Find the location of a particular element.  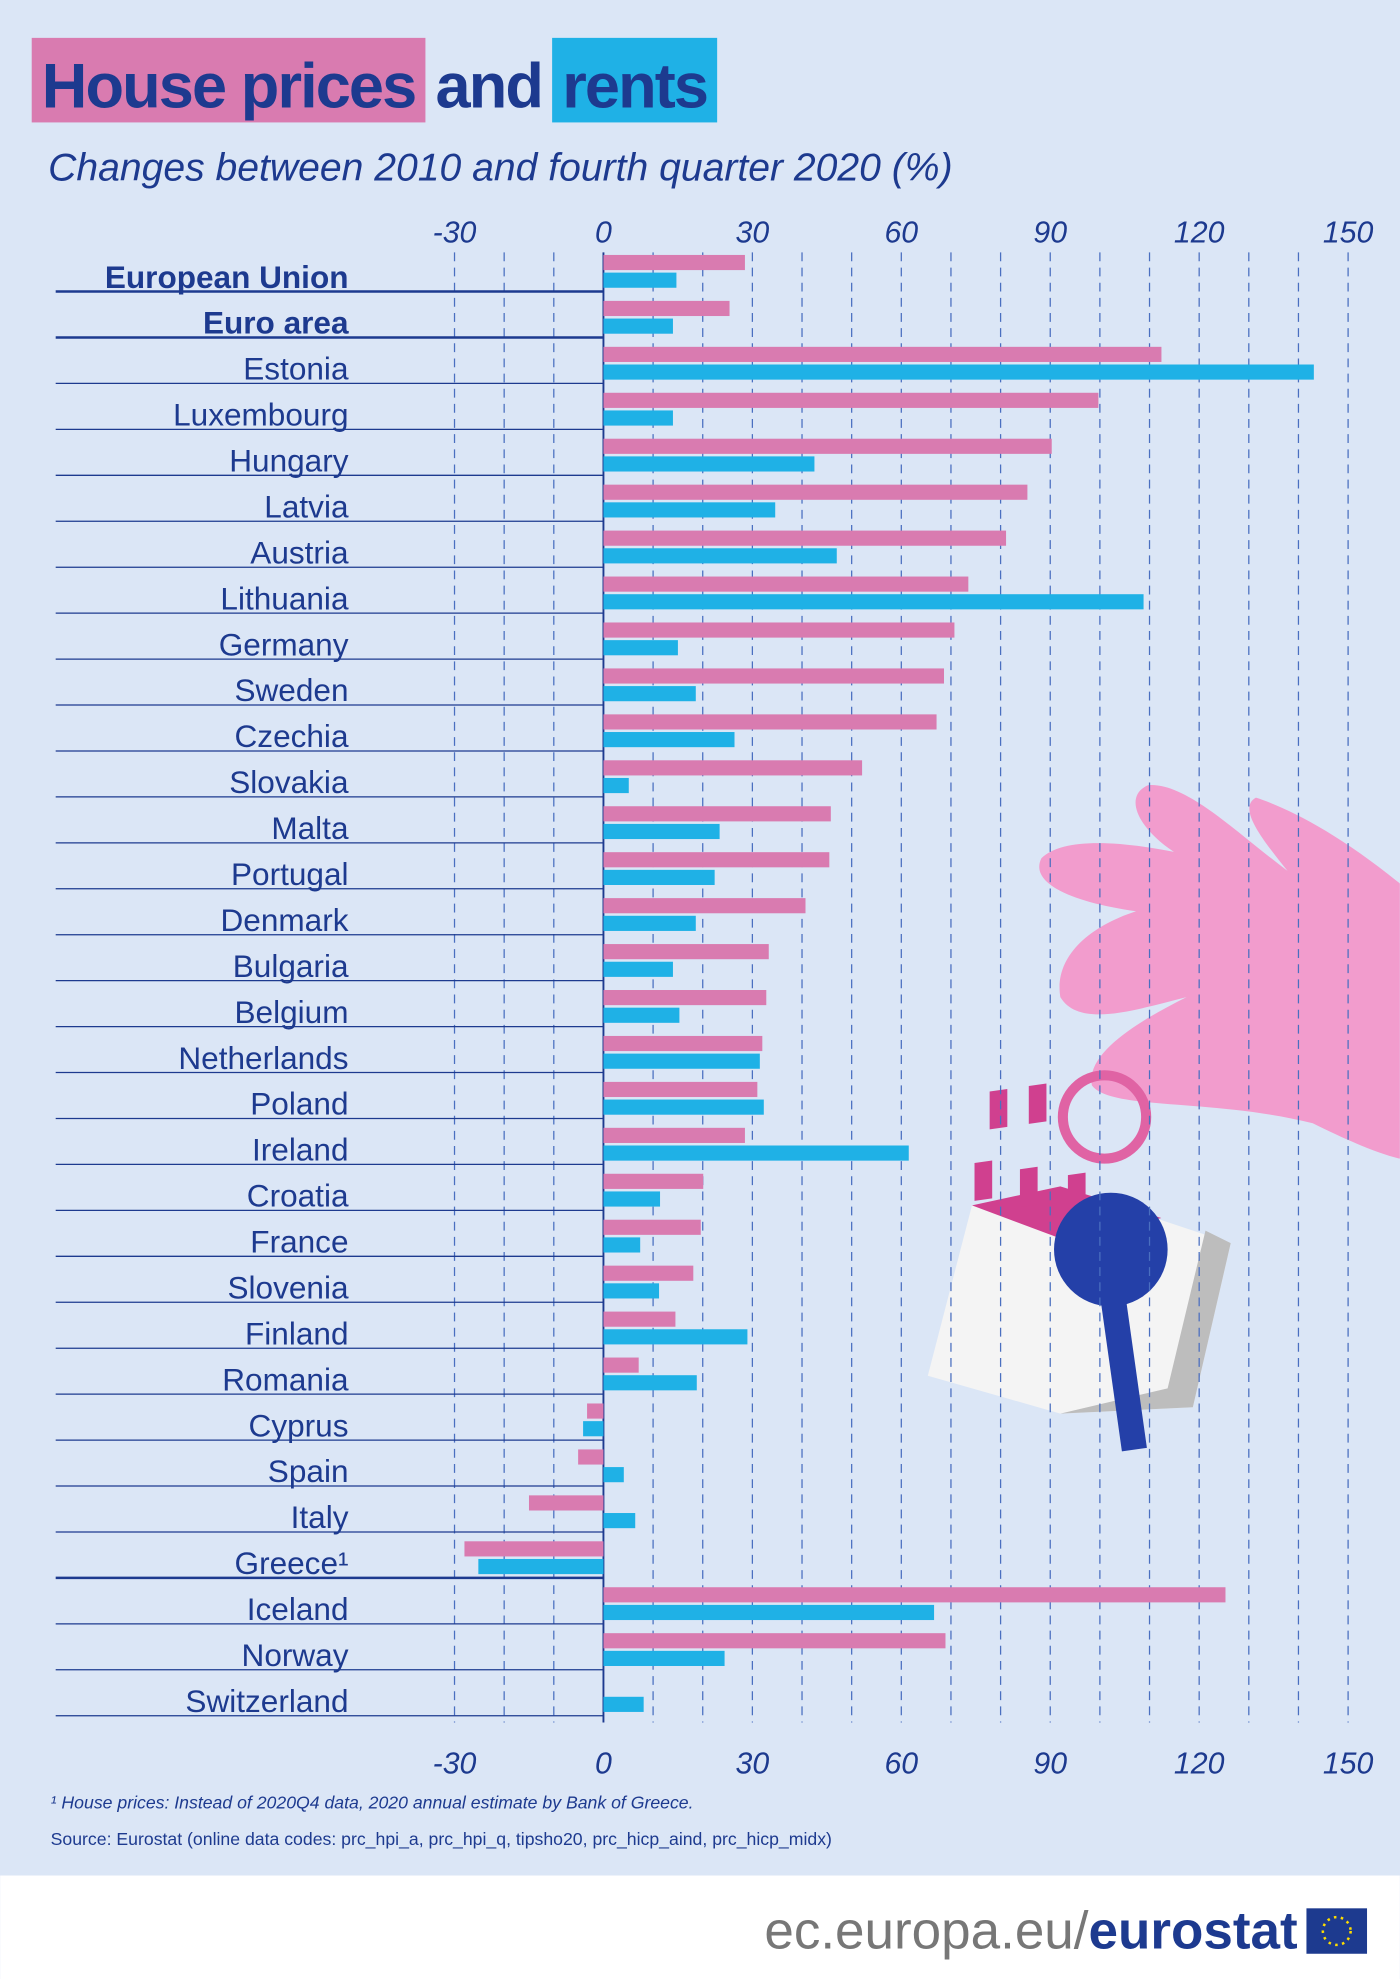

x-tick-label: 90 is located at coordinates (1050, 1763).